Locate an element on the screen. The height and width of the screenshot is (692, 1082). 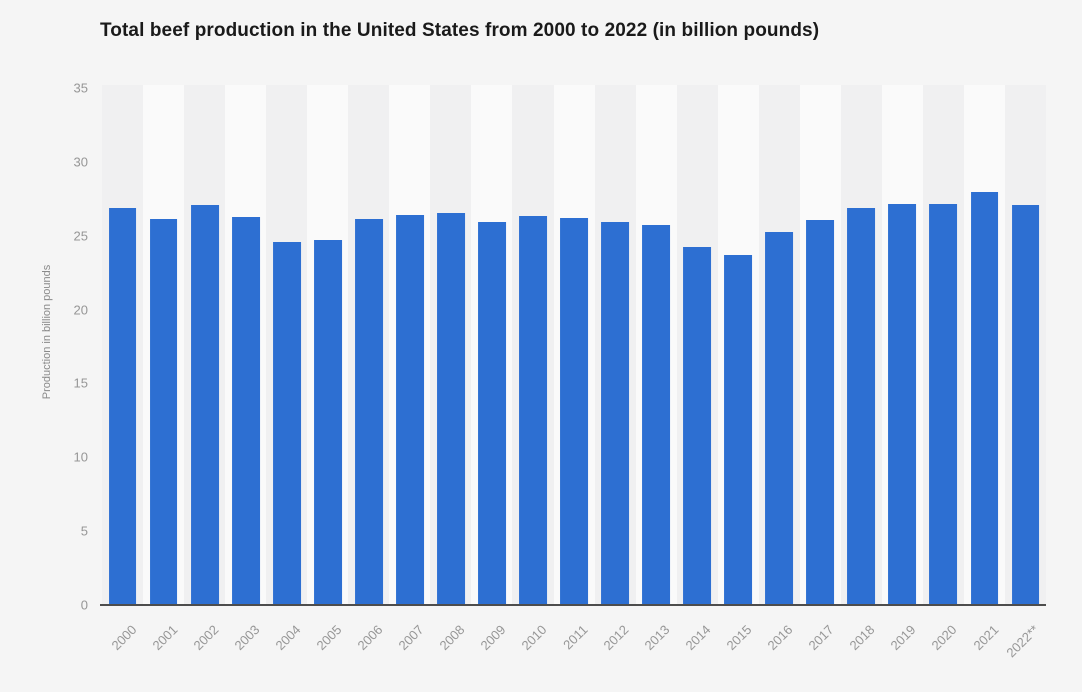
x-tick-label-2002: 2002 is located at coordinates (206, 638).